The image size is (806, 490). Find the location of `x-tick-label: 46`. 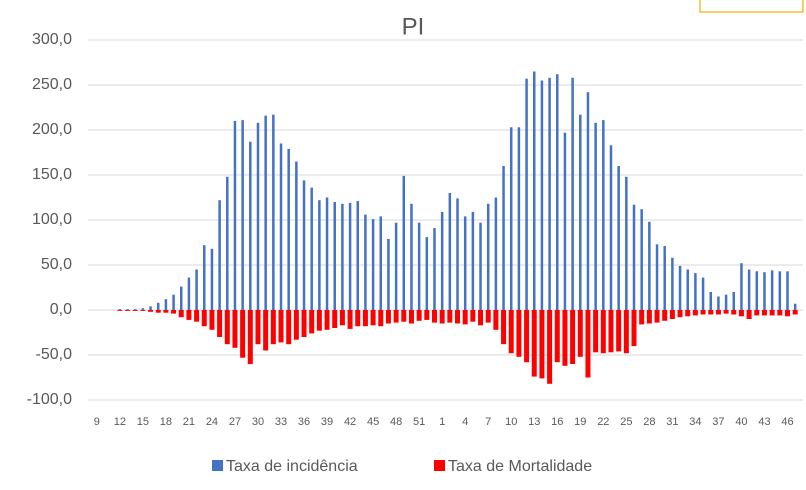

x-tick-label: 46 is located at coordinates (787, 422).